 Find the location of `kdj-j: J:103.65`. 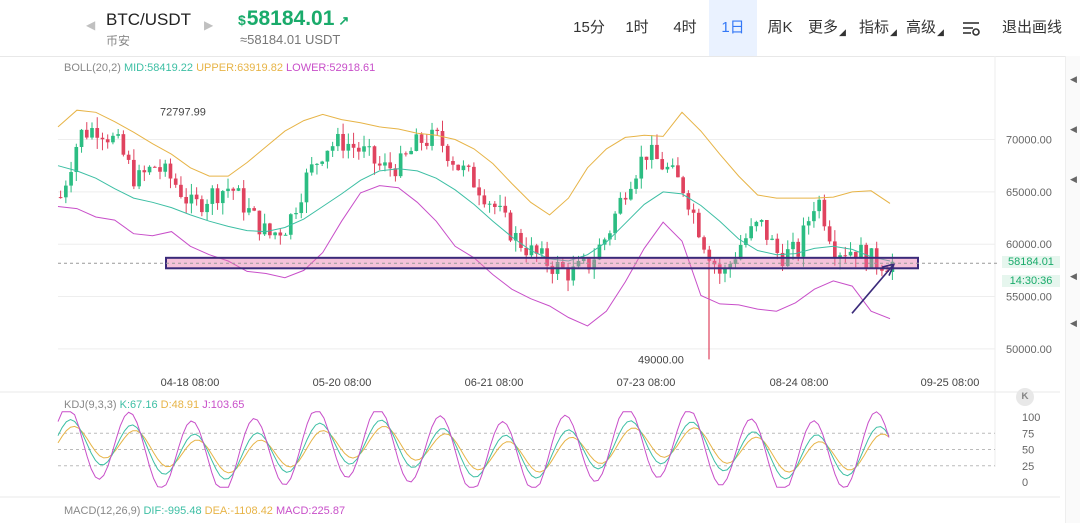

kdj-j: J:103.65 is located at coordinates (223, 405).